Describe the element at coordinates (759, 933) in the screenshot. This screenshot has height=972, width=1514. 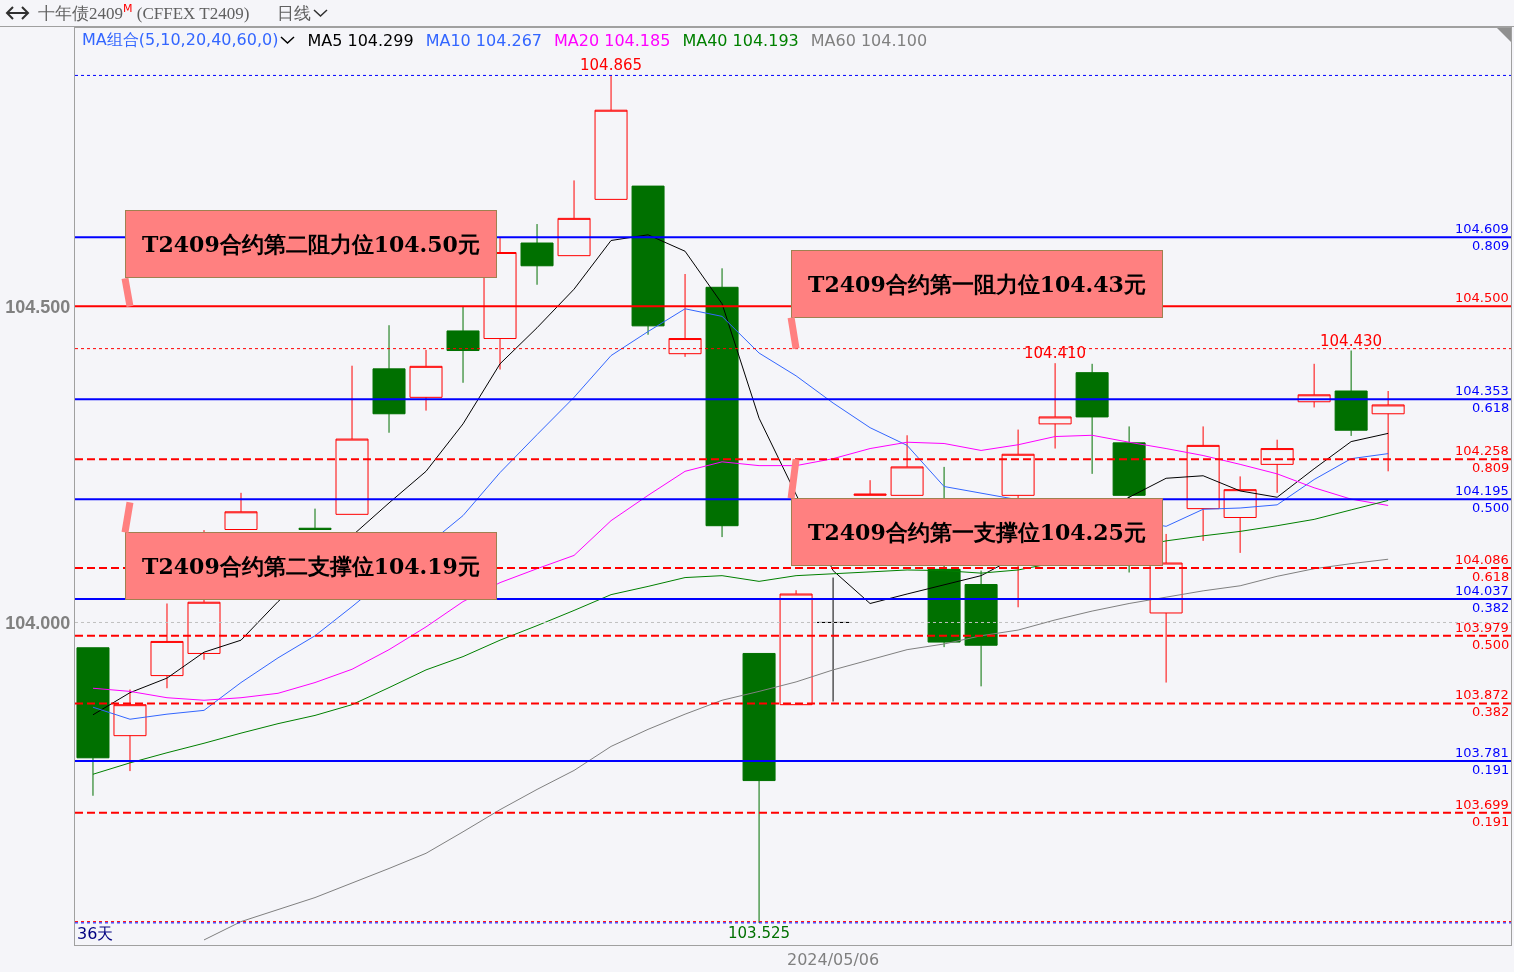
I see `annotation: 103.525` at that location.